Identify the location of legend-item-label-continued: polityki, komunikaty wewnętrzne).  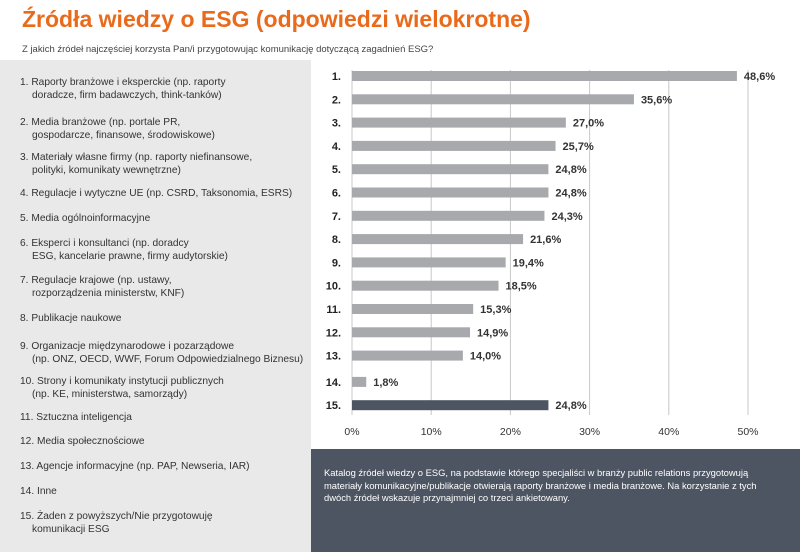
(106, 170).